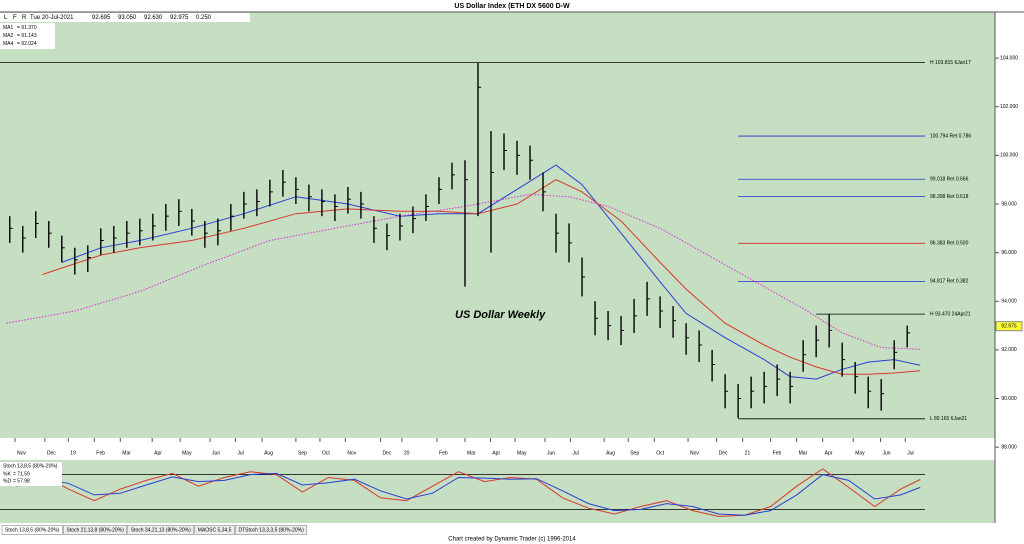 Image resolution: width=1024 pixels, height=544 pixels. Describe the element at coordinates (7, 474) in the screenshot. I see `indicator-legend-name: %K` at that location.